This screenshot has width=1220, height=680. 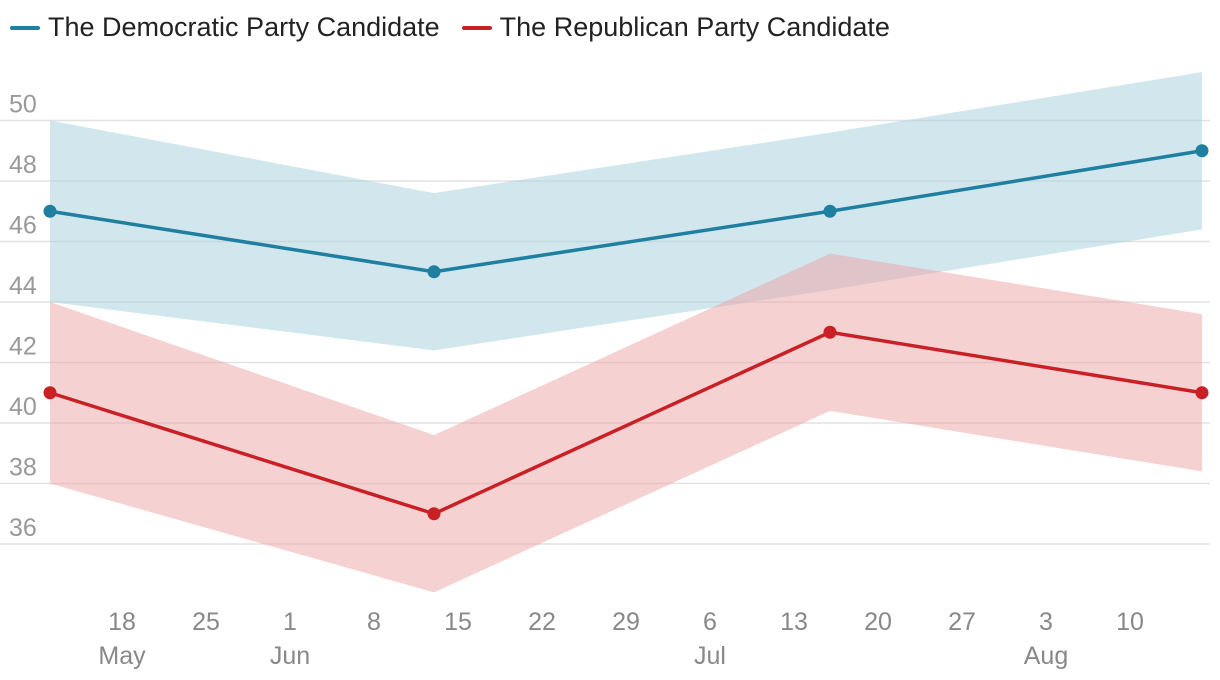 What do you see at coordinates (794, 622) in the screenshot?
I see `x-tick-label-9: 13` at bounding box center [794, 622].